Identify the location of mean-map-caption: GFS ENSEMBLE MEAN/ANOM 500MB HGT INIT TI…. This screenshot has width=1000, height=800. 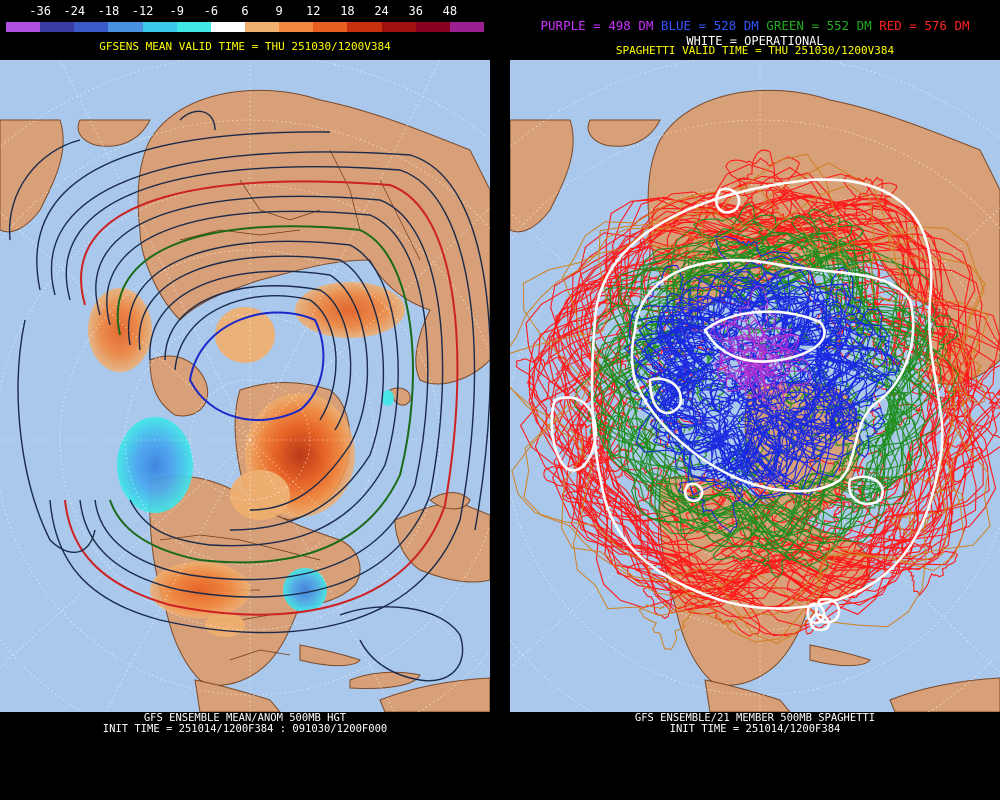
(245, 724).